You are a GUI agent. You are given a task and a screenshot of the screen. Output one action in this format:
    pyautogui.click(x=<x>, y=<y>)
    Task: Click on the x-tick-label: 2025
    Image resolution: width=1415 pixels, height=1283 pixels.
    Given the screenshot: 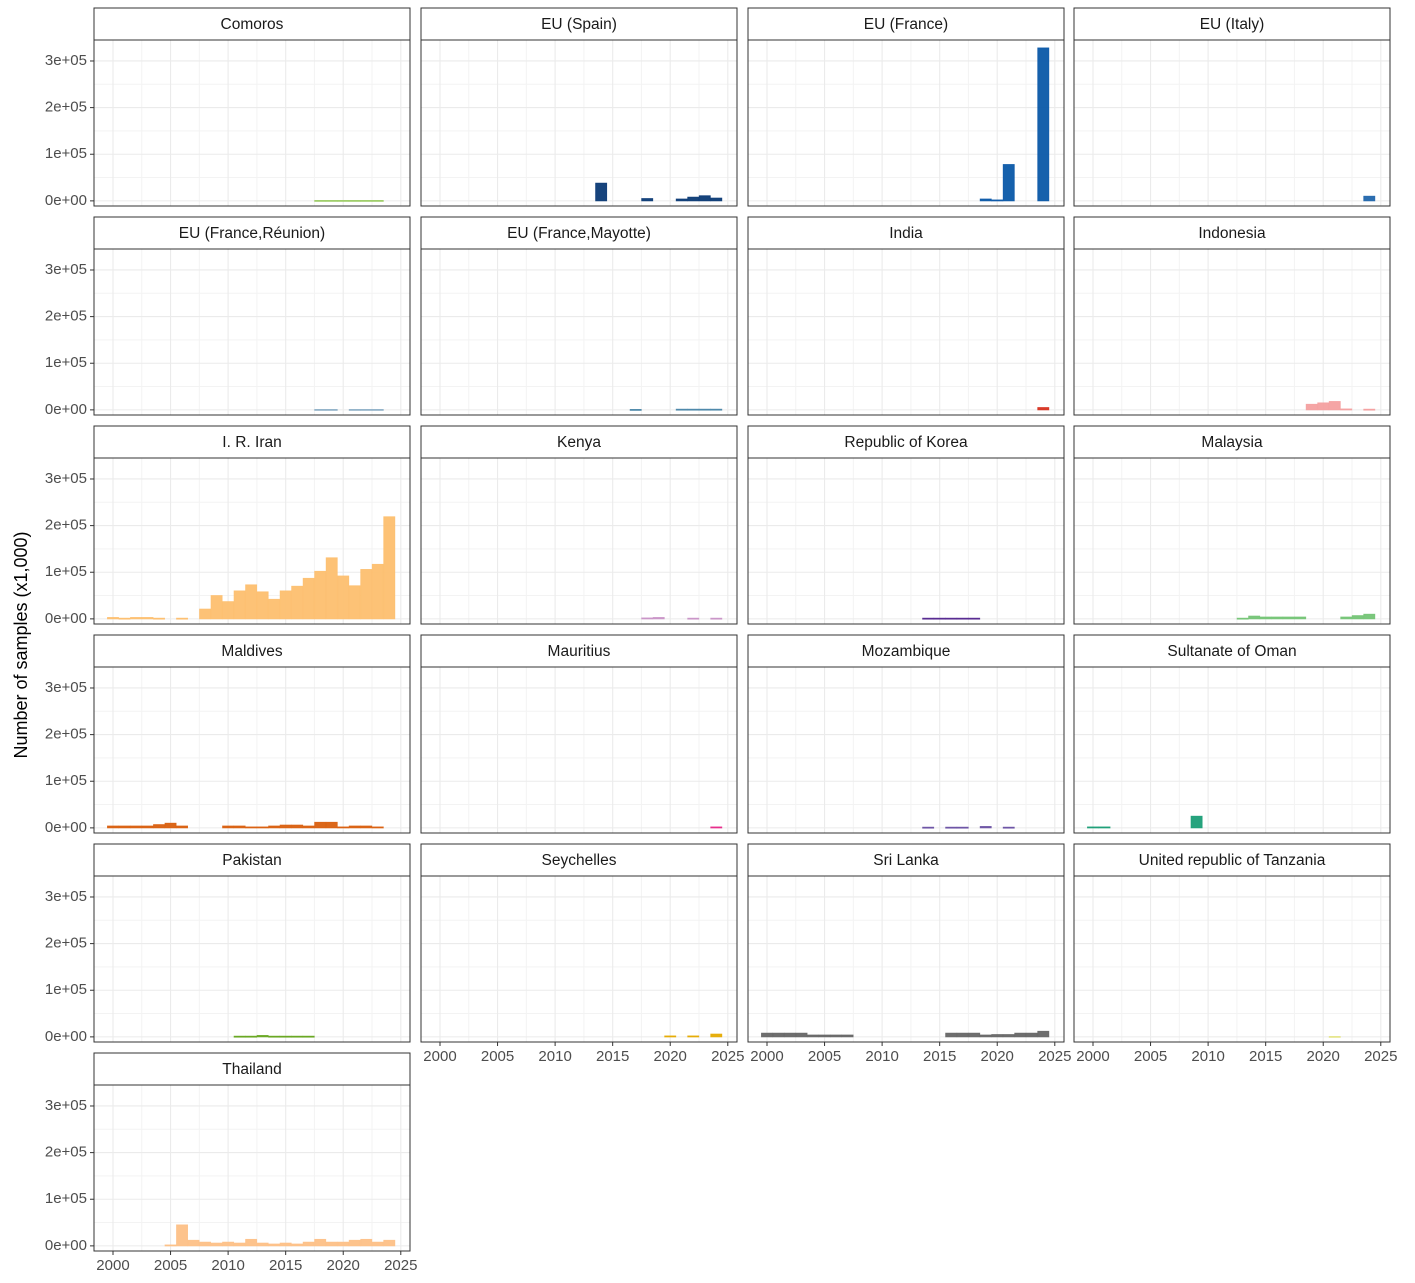 What is the action you would take?
    pyautogui.click(x=1380, y=1056)
    